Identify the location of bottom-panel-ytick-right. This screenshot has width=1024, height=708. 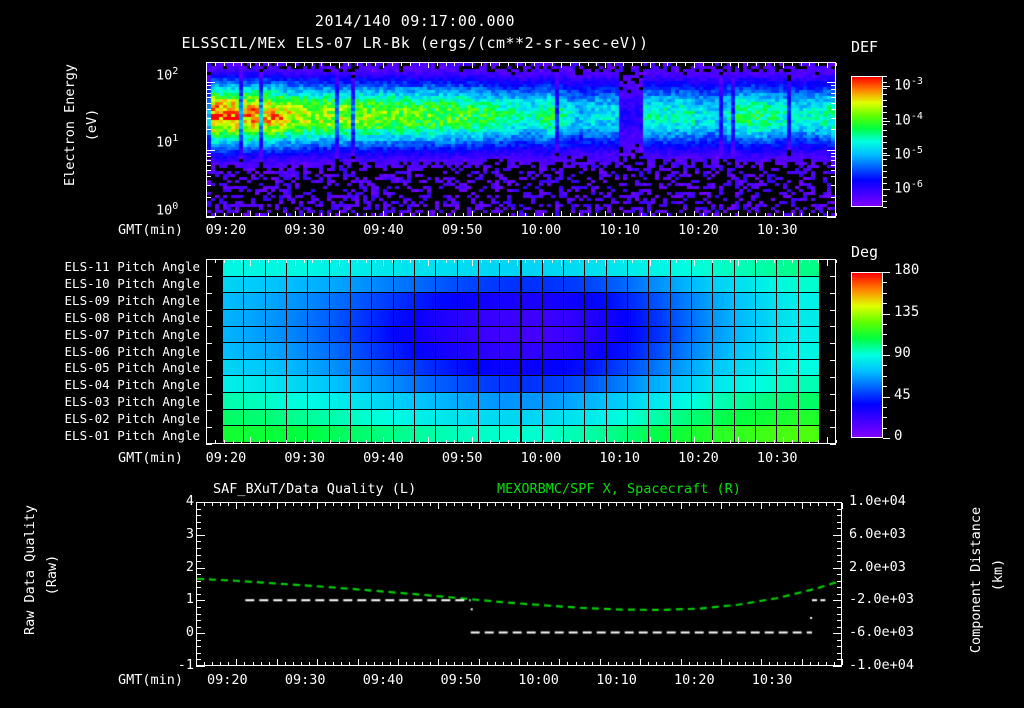
(839, 529).